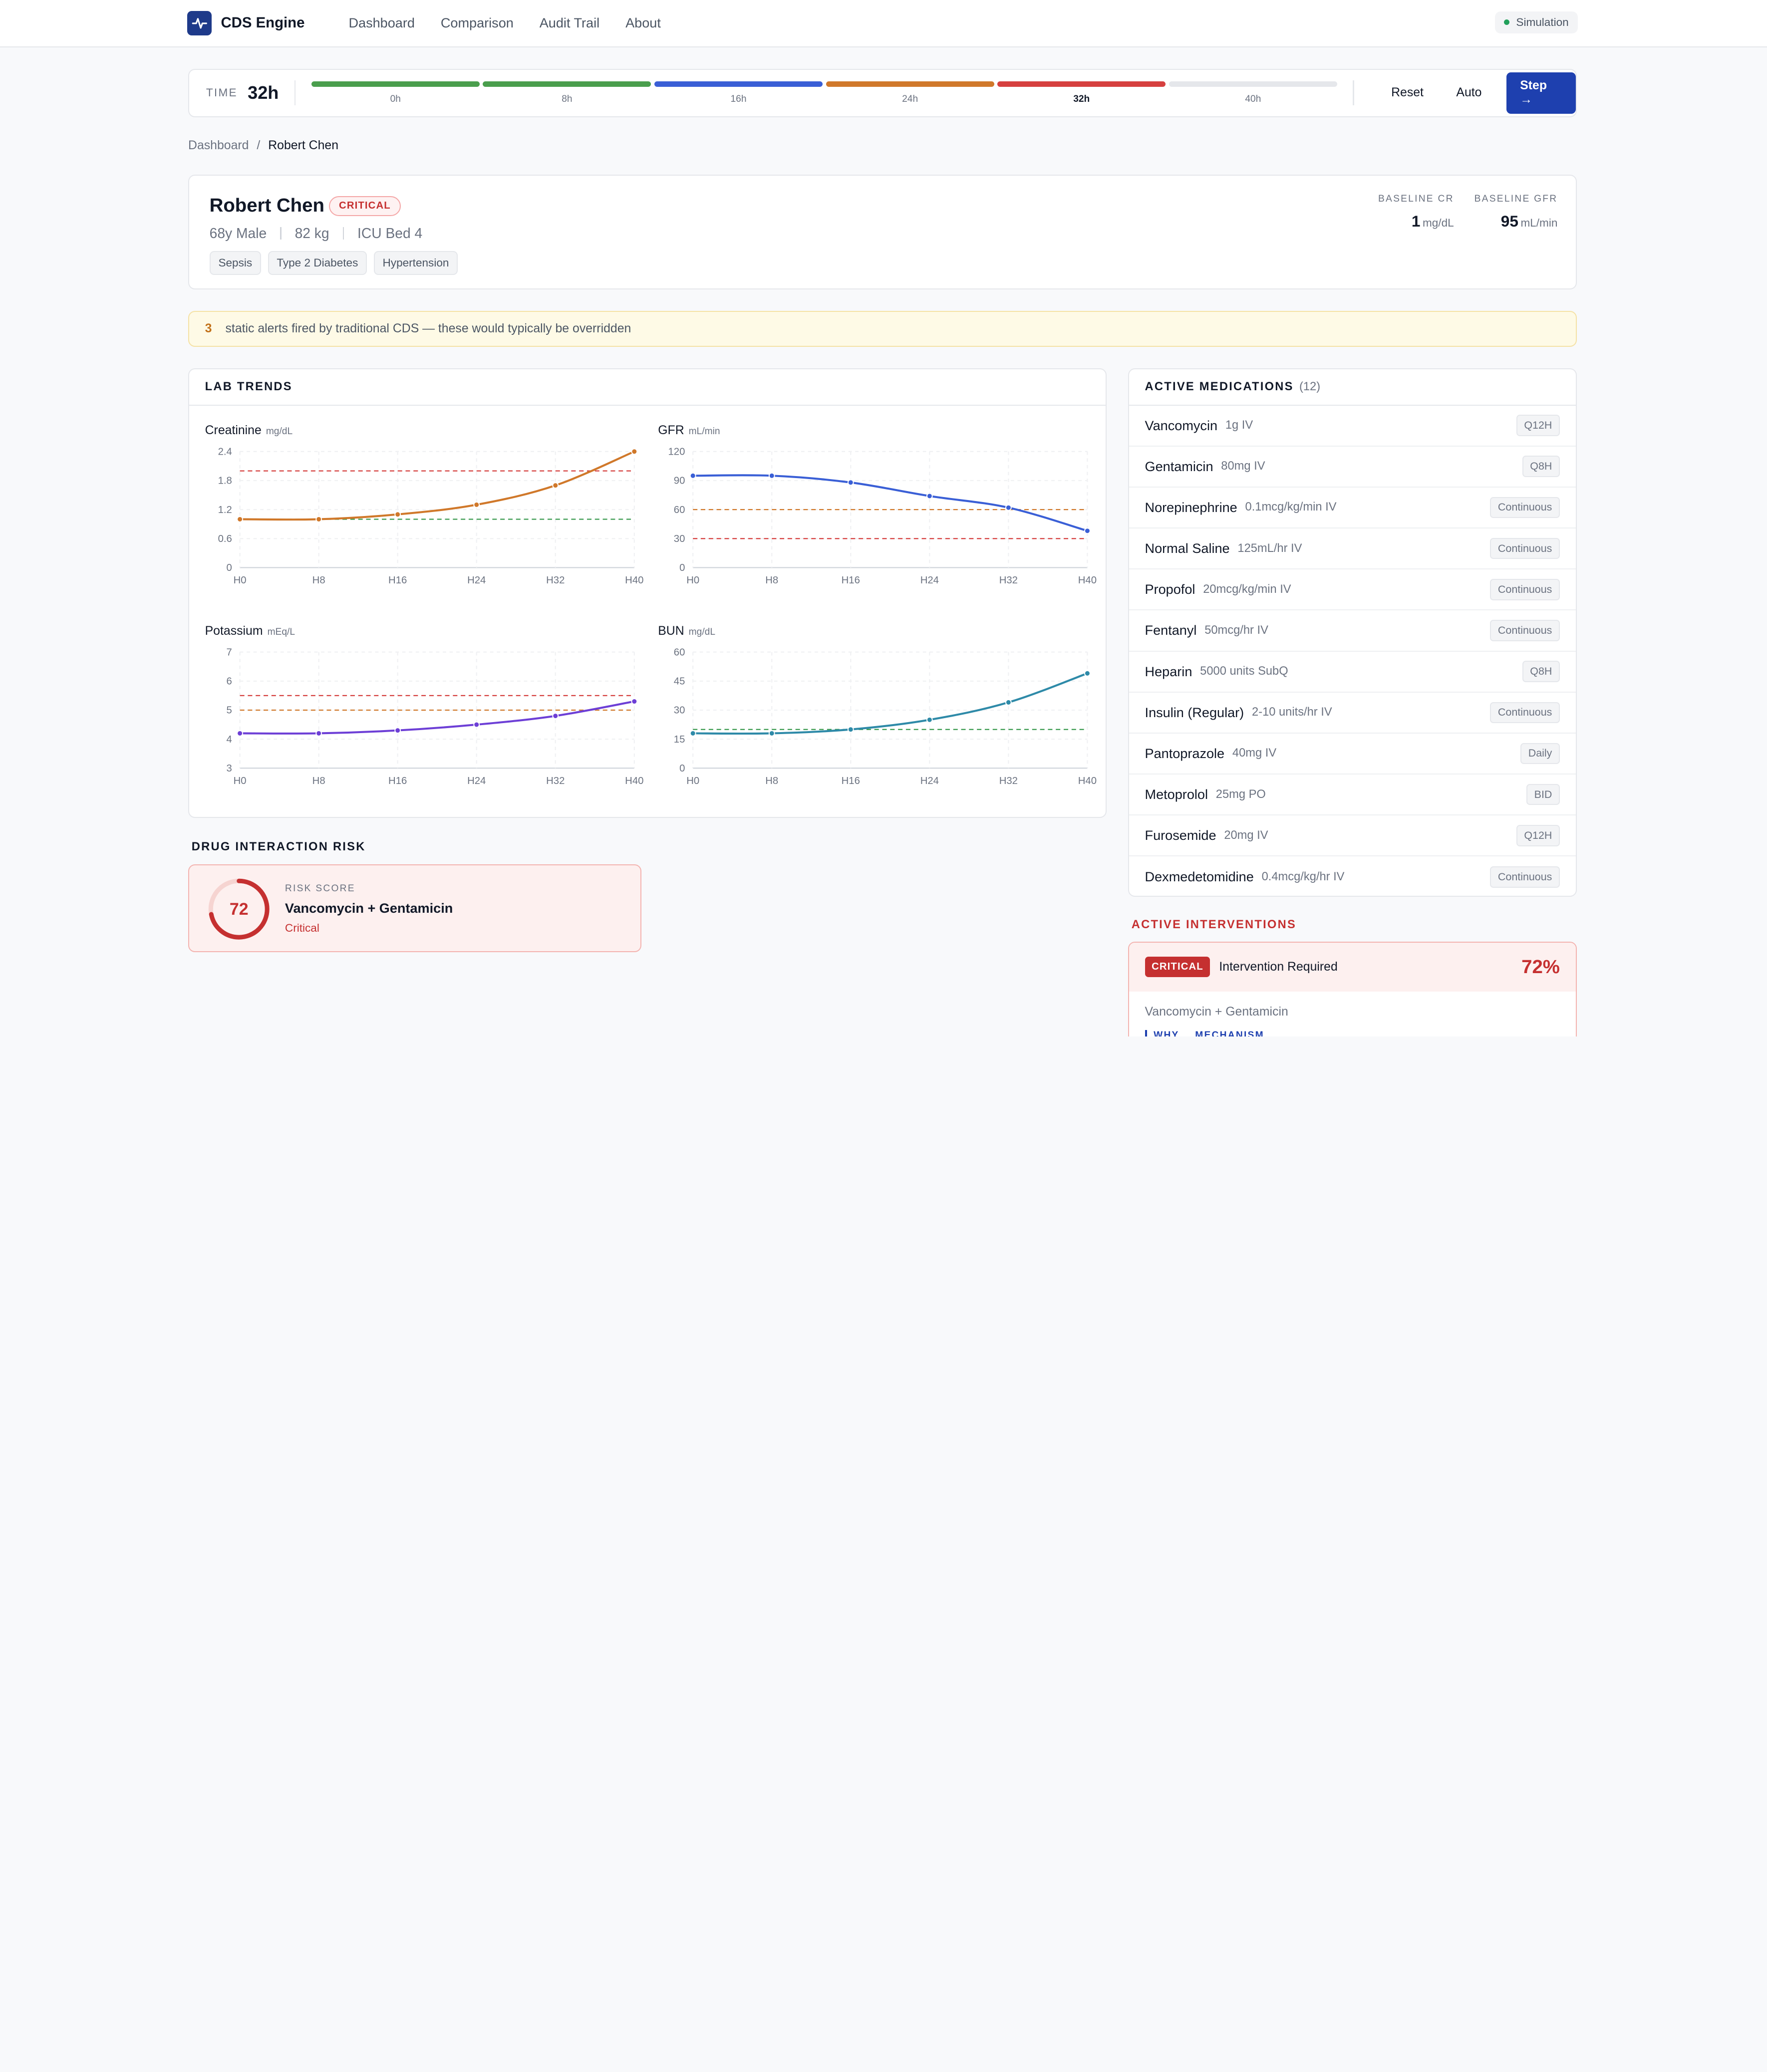 The image size is (1767, 2072). Describe the element at coordinates (245, 23) in the screenshot. I see `brand-logo: CDS Engine` at that location.